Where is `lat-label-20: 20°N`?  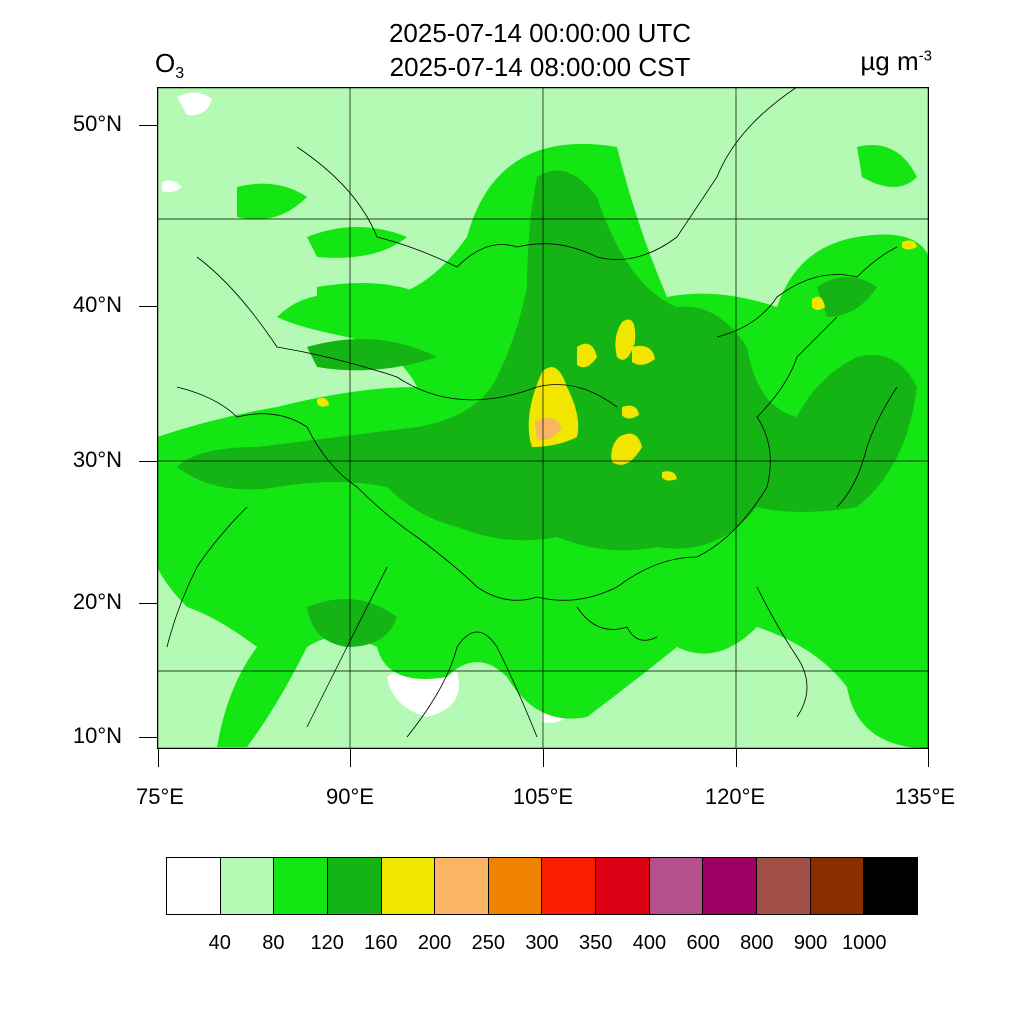
lat-label-20: 20°N is located at coordinates (97, 601).